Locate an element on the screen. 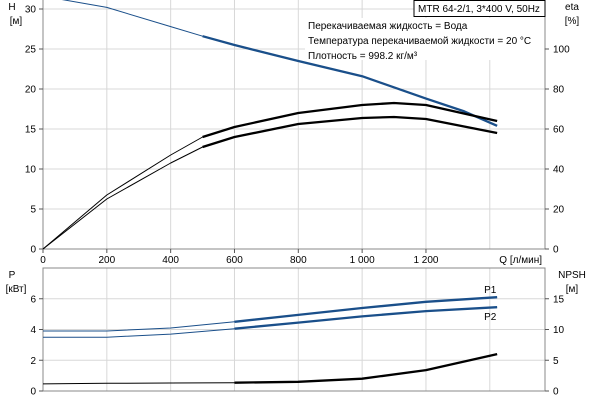 This screenshot has height=400, width=600. y2-axis-label: NPSH is located at coordinates (572, 275).